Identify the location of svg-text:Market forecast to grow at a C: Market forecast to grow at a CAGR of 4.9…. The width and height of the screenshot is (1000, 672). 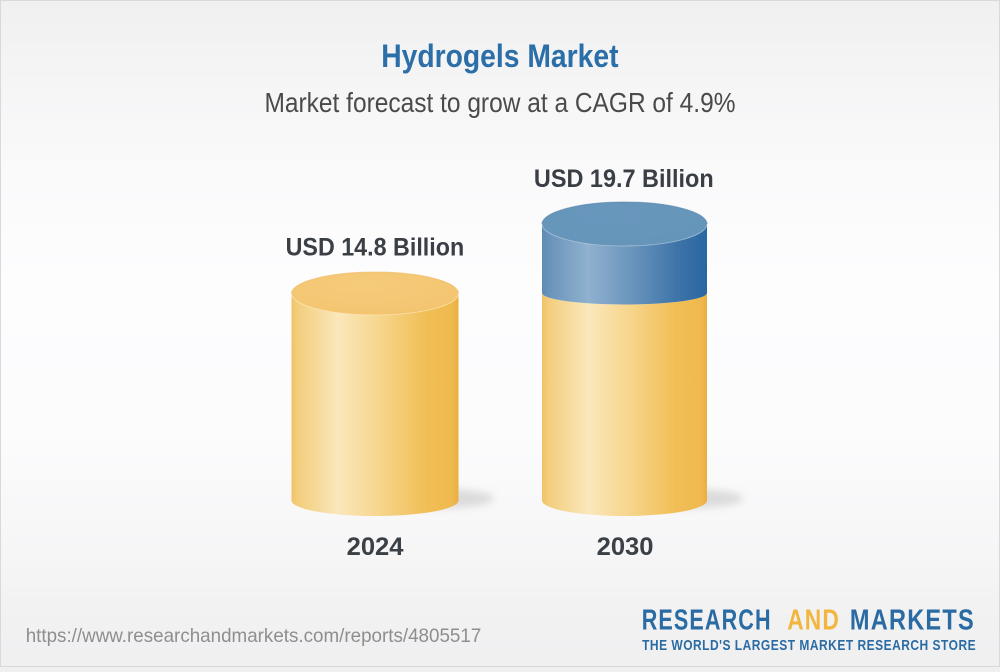
(500, 102).